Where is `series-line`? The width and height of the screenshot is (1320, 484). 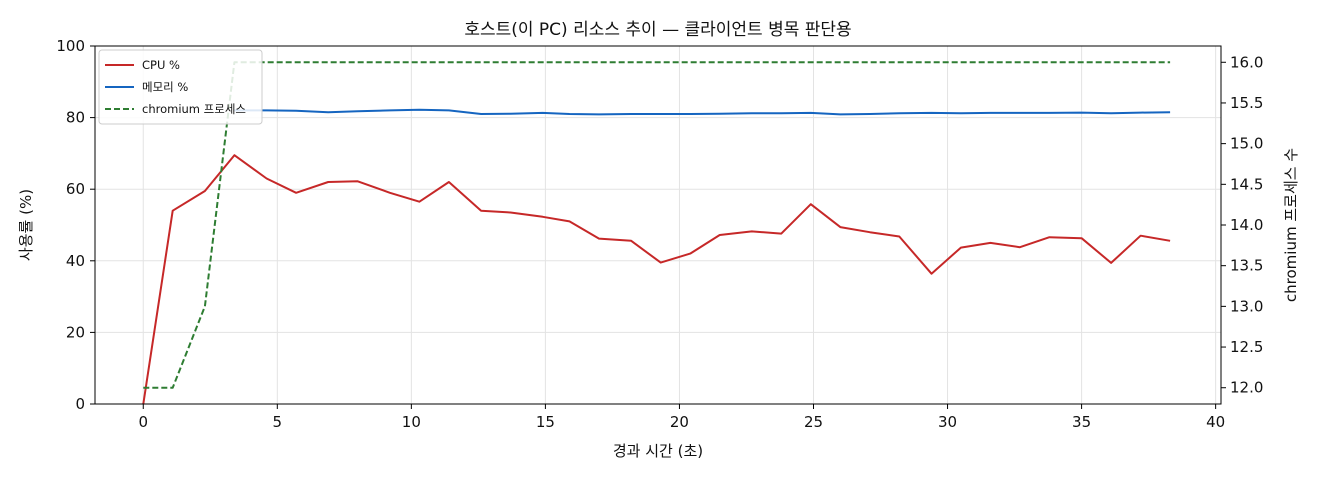
series-line is located at coordinates (702, 112).